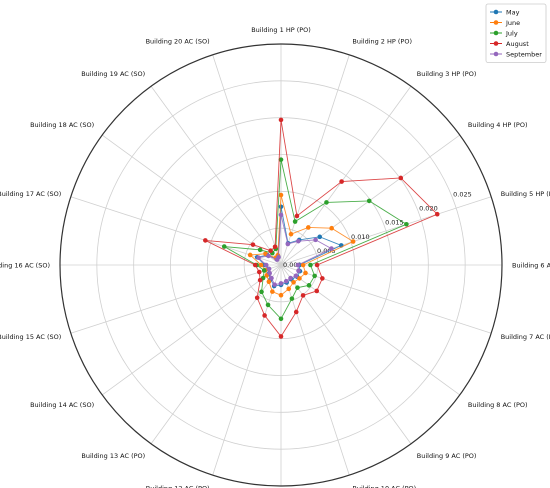  I want to click on category-label: Building 1 HP (PO), so click(281, 30).